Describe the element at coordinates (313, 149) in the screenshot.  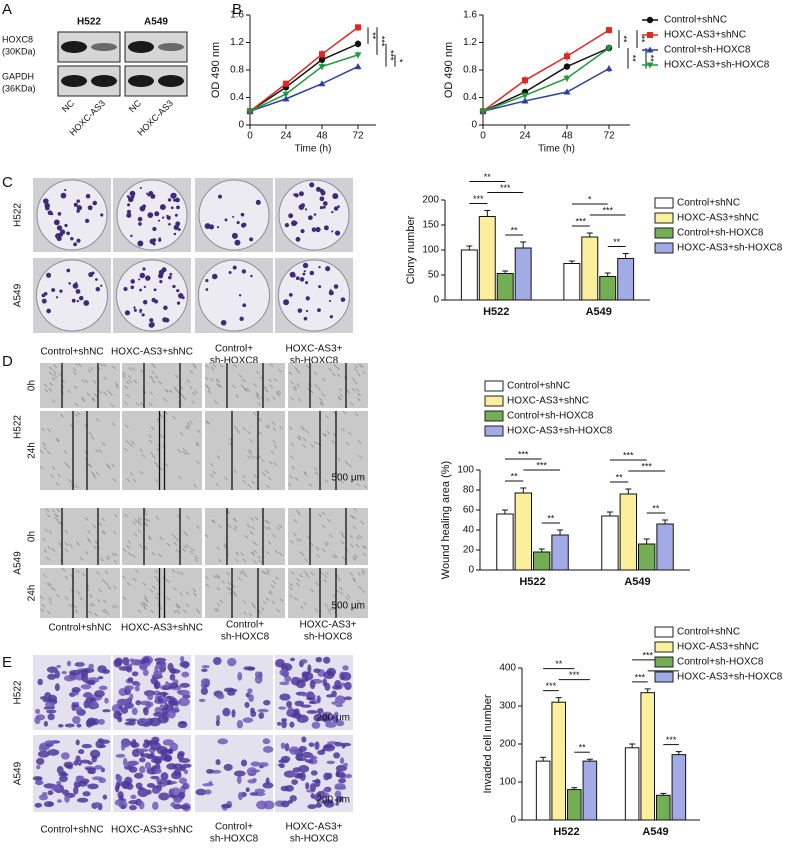
I see `x-axis-title: Time (h)` at that location.